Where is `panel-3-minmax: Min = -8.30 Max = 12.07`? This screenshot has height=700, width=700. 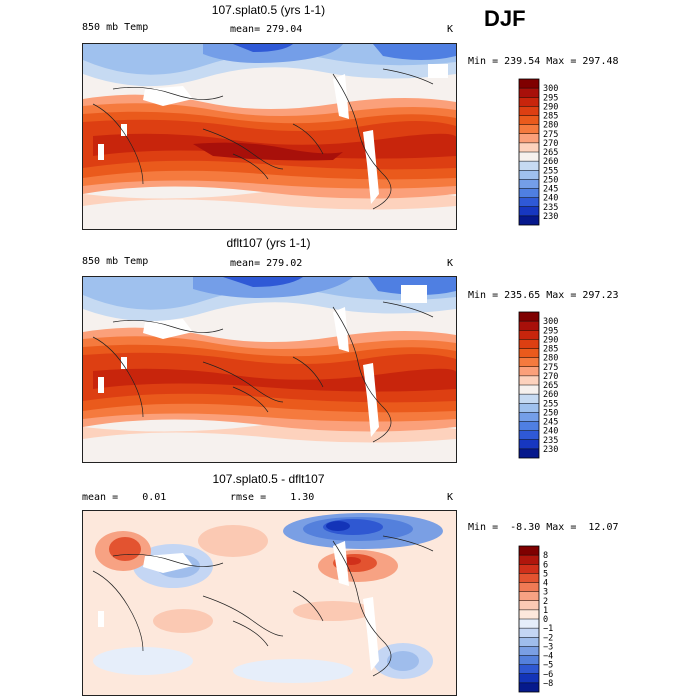 panel-3-minmax: Min = -8.30 Max = 12.07 is located at coordinates (543, 527).